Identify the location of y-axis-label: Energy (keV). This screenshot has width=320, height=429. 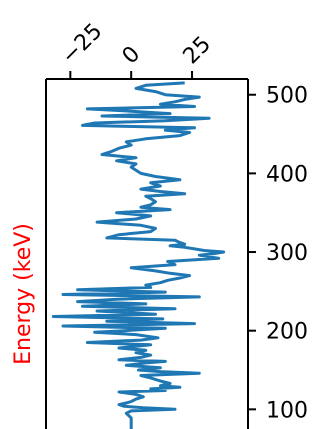
(23, 294).